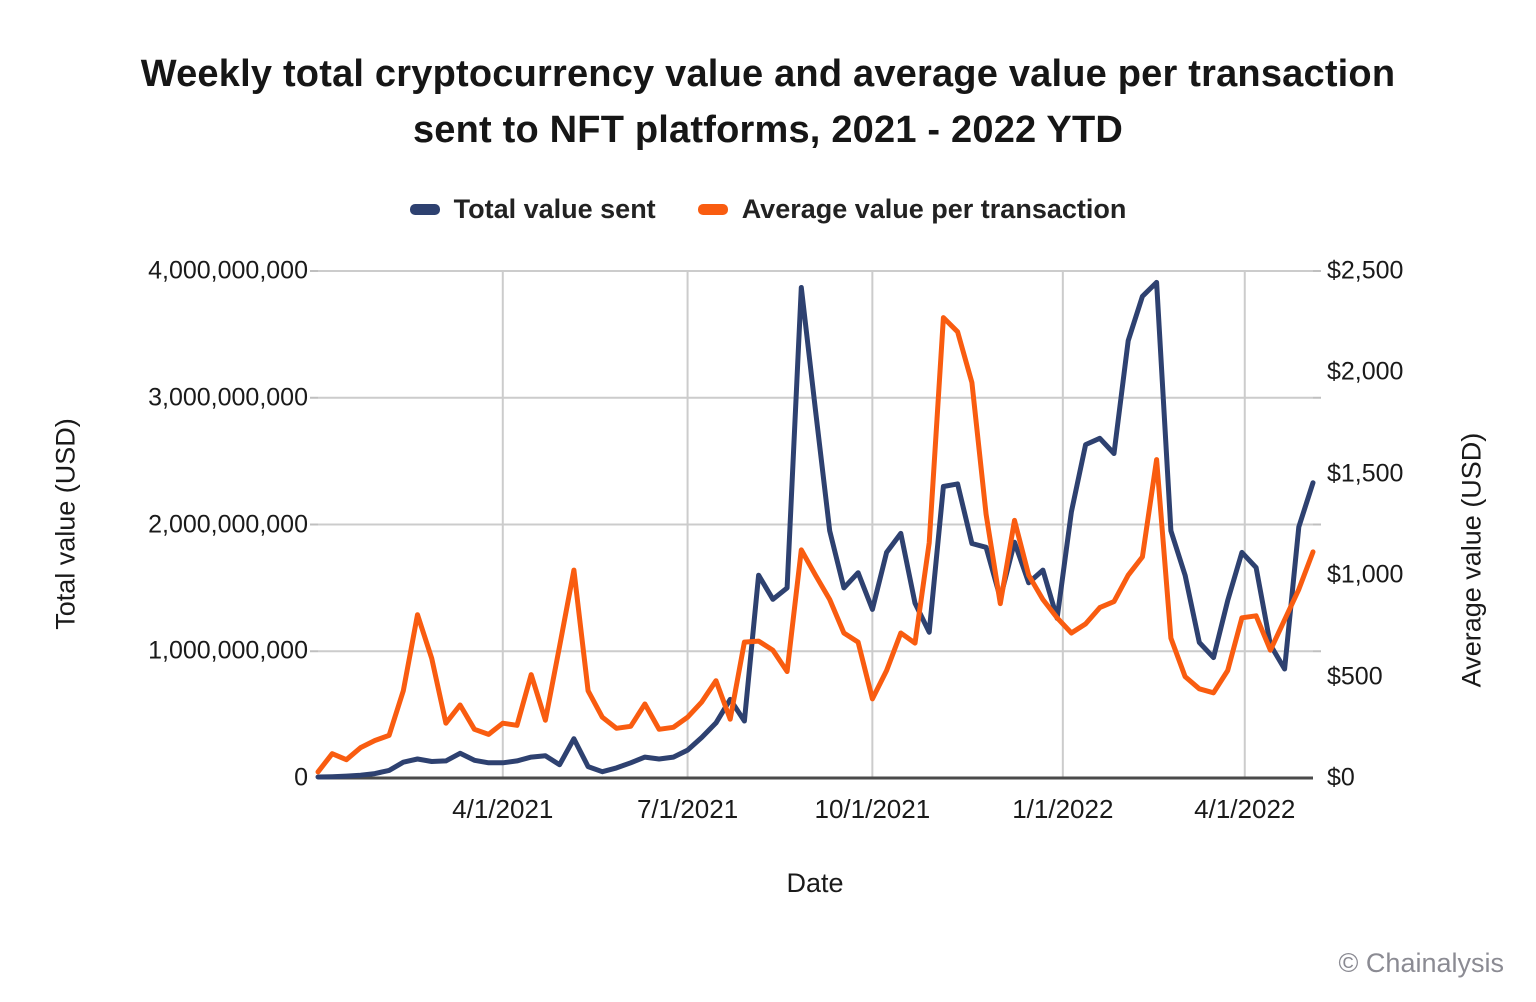 The height and width of the screenshot is (1002, 1536). What do you see at coordinates (687, 809) in the screenshot?
I see `x-tick: 7/1/2021` at bounding box center [687, 809].